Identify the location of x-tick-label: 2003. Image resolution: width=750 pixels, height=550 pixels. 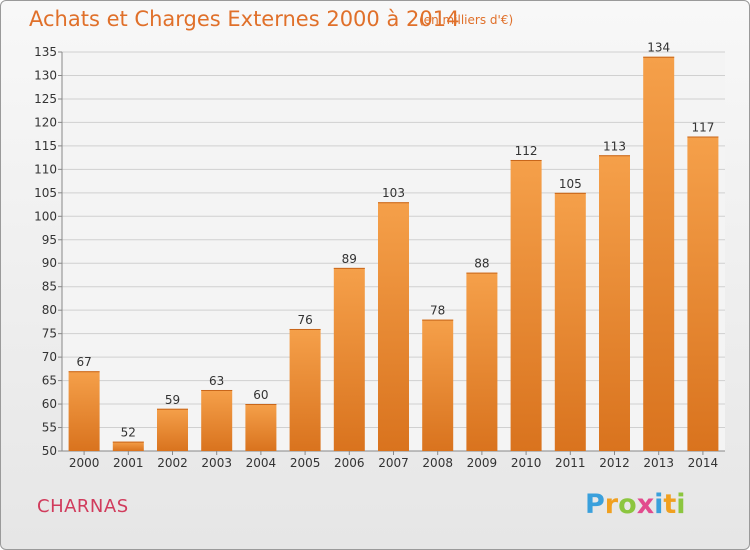
(216, 463).